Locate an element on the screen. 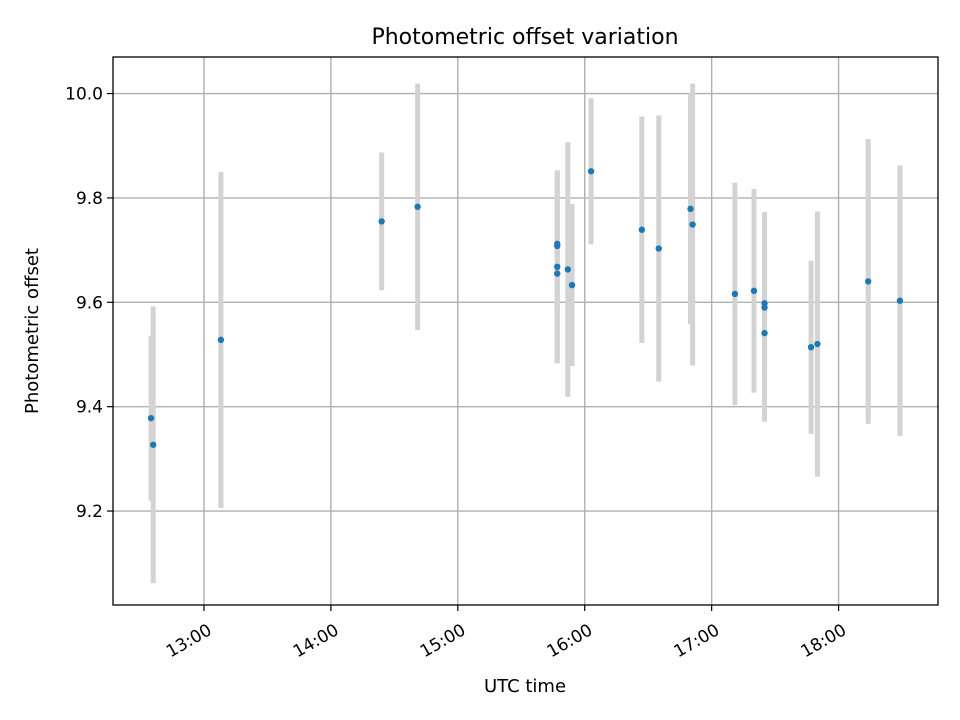  y-tick-label: 10.0 is located at coordinates (84, 95).